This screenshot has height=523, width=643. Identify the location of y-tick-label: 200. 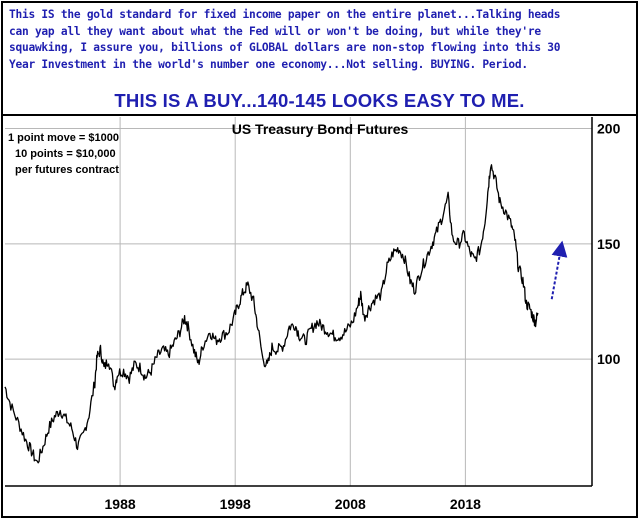
(609, 129).